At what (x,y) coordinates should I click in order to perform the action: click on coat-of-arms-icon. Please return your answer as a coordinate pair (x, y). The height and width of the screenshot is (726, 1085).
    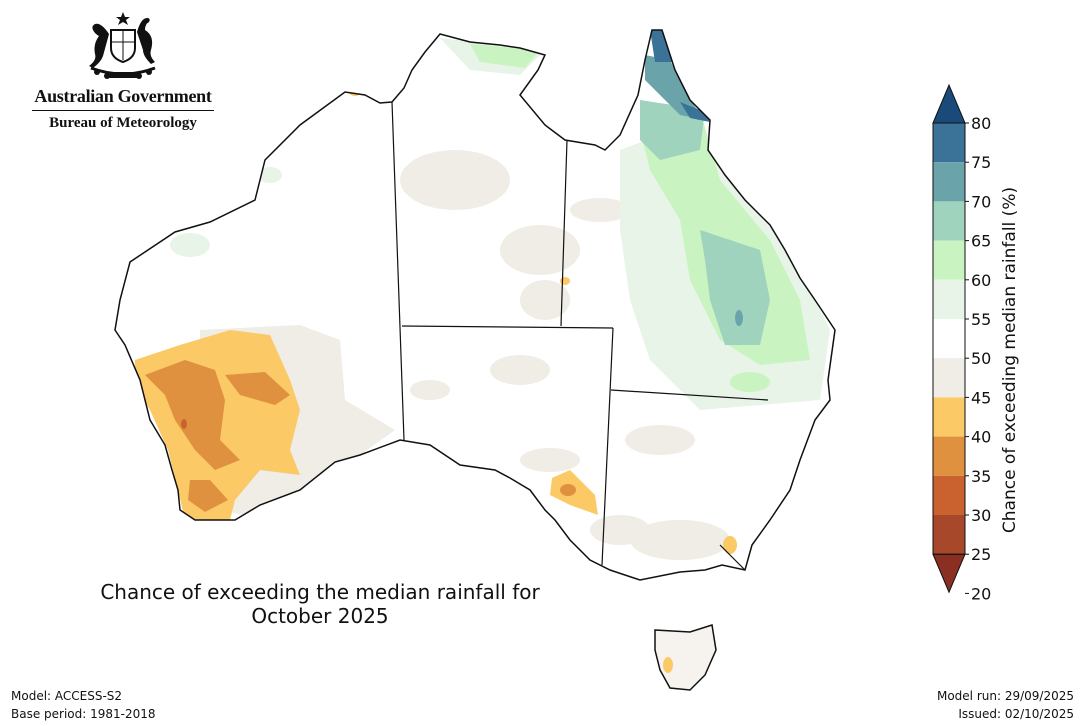
    Looking at the image, I should click on (122, 45).